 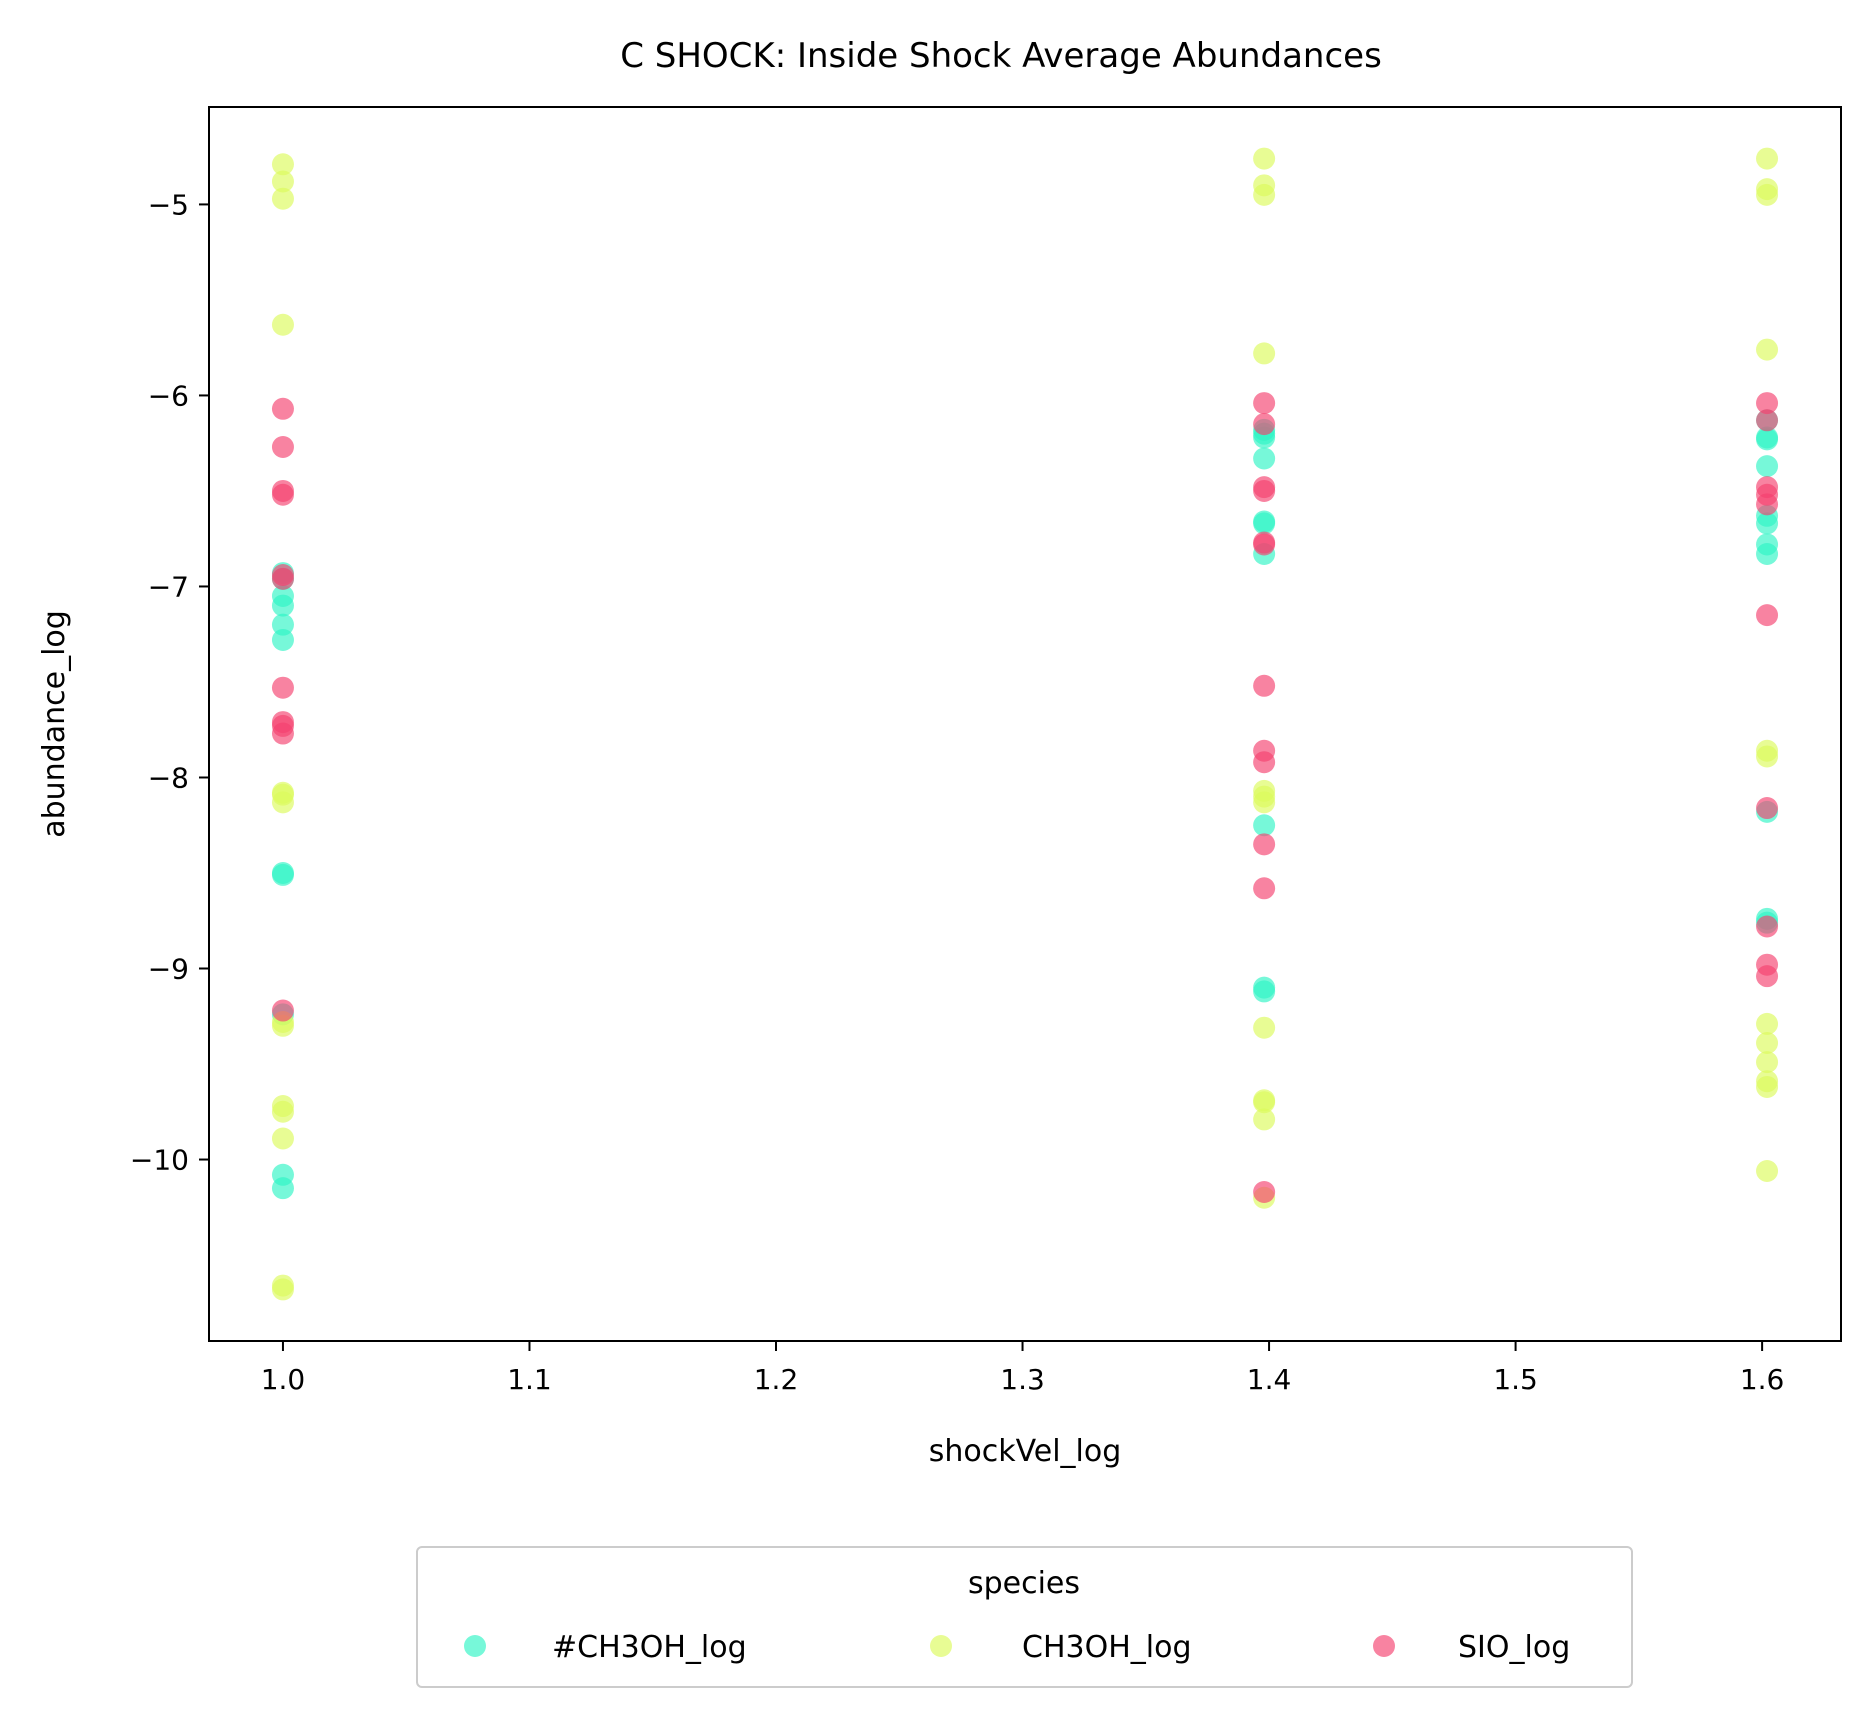 I want to click on legend-frame, so click(x=1024, y=1617).